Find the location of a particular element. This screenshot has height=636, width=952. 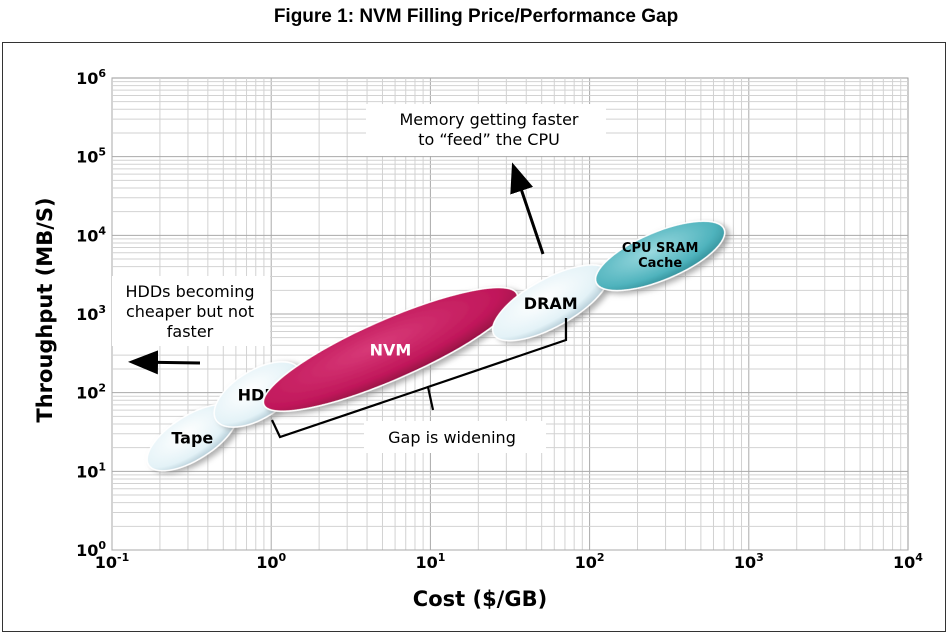

annotation-text: HDDs becoming cheaper but not faster is located at coordinates (189, 311).